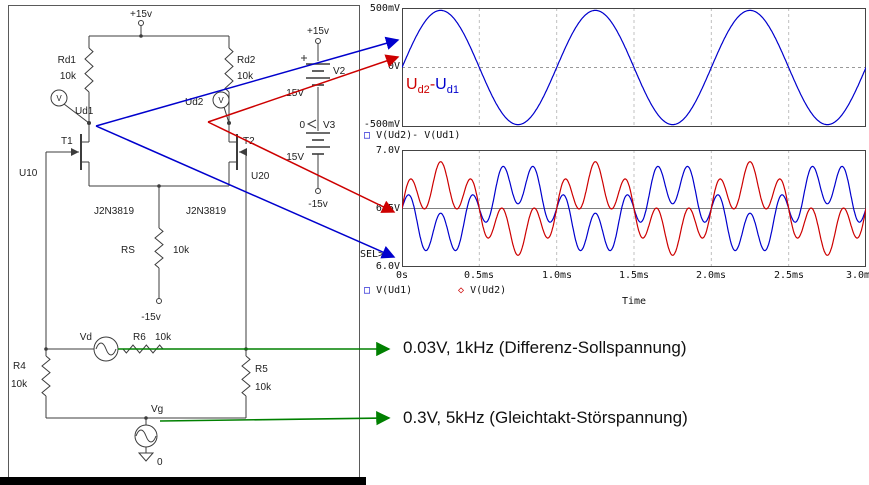  Describe the element at coordinates (295, 157) in the screenshot. I see `label-v3-value: 15V` at that location.